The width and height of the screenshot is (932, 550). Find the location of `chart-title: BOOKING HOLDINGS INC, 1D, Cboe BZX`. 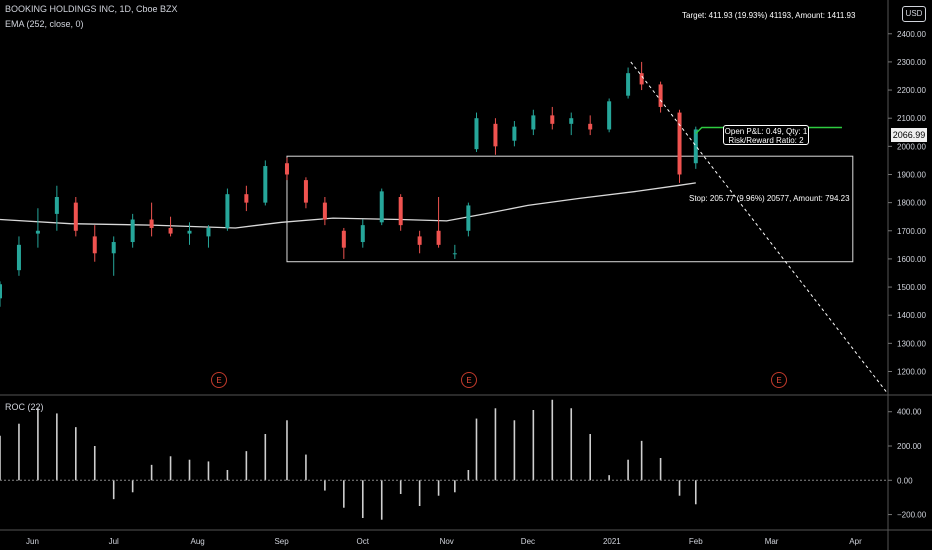

chart-title: BOOKING HOLDINGS INC, 1D, Cboe BZX is located at coordinates (91, 9).